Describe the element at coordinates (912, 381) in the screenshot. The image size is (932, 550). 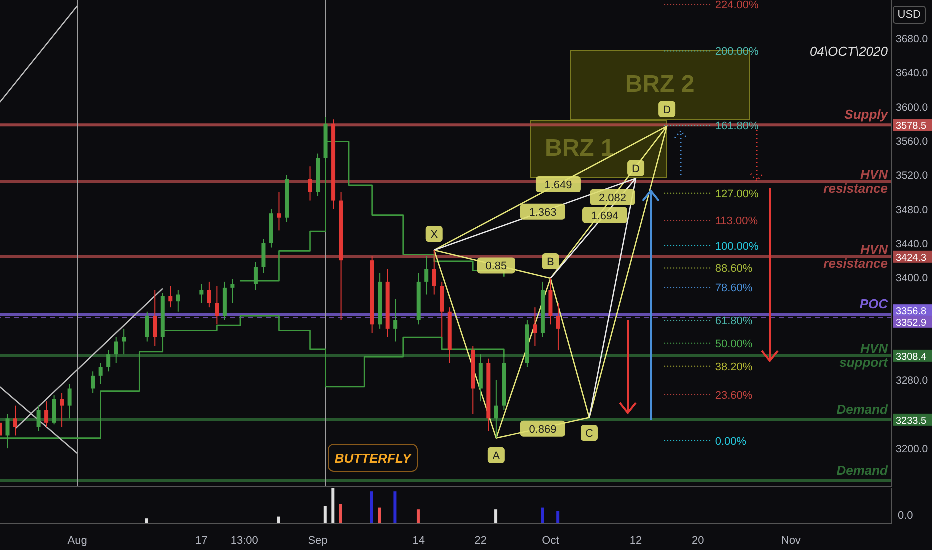
I see `y-tick-label: 3280.0` at that location.